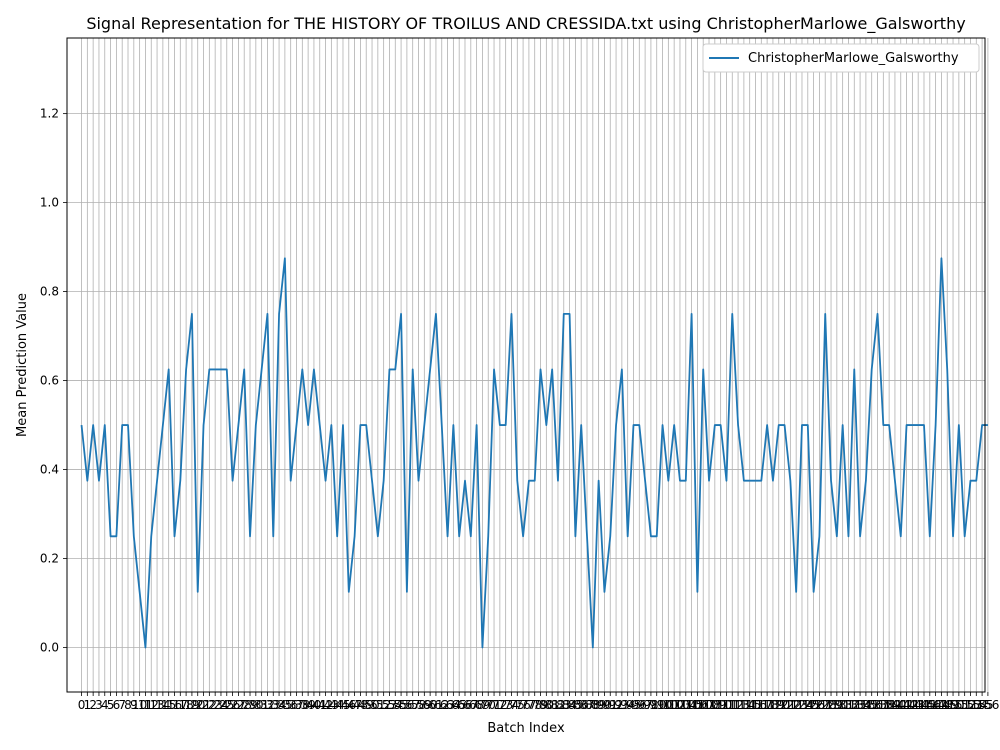 The height and width of the screenshot is (750, 1000). What do you see at coordinates (226, 705) in the screenshot?
I see `x-tick-label: 25` at bounding box center [226, 705].